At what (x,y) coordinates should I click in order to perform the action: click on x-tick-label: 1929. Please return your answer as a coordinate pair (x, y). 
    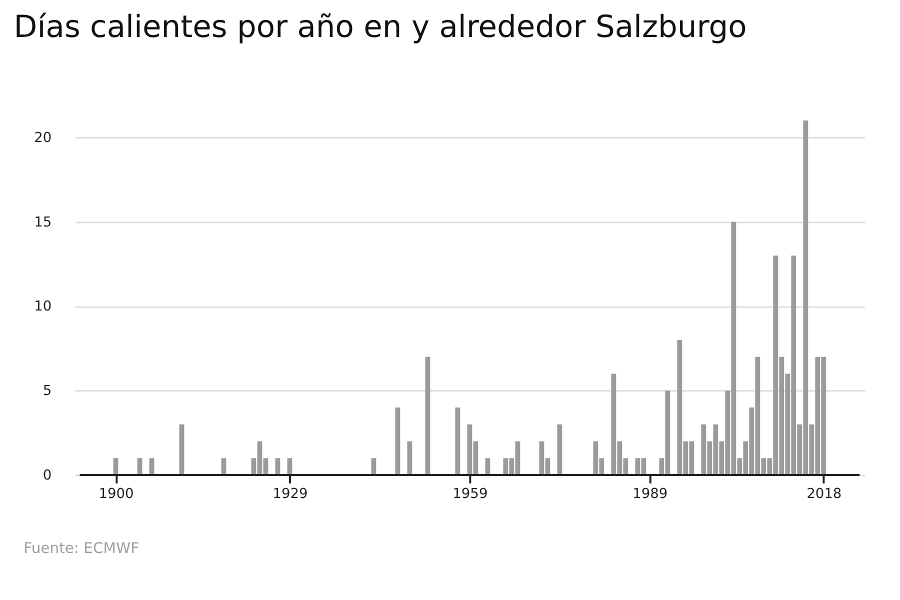
    Looking at the image, I should click on (290, 494).